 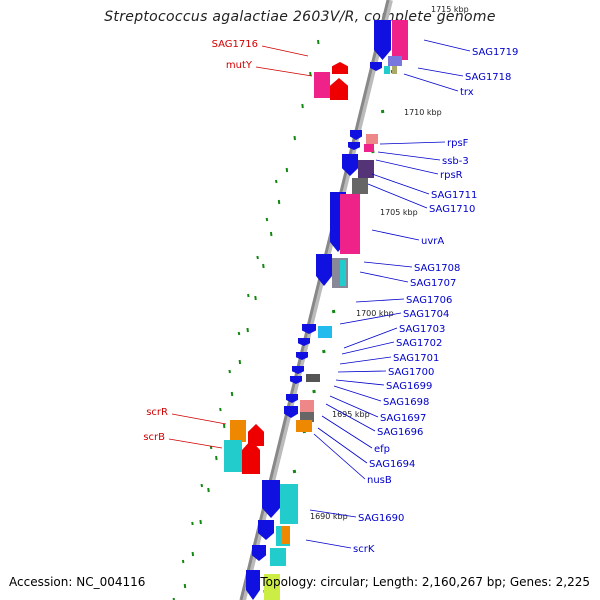 I want to click on gene-label: SAG1696, so click(x=400, y=432).